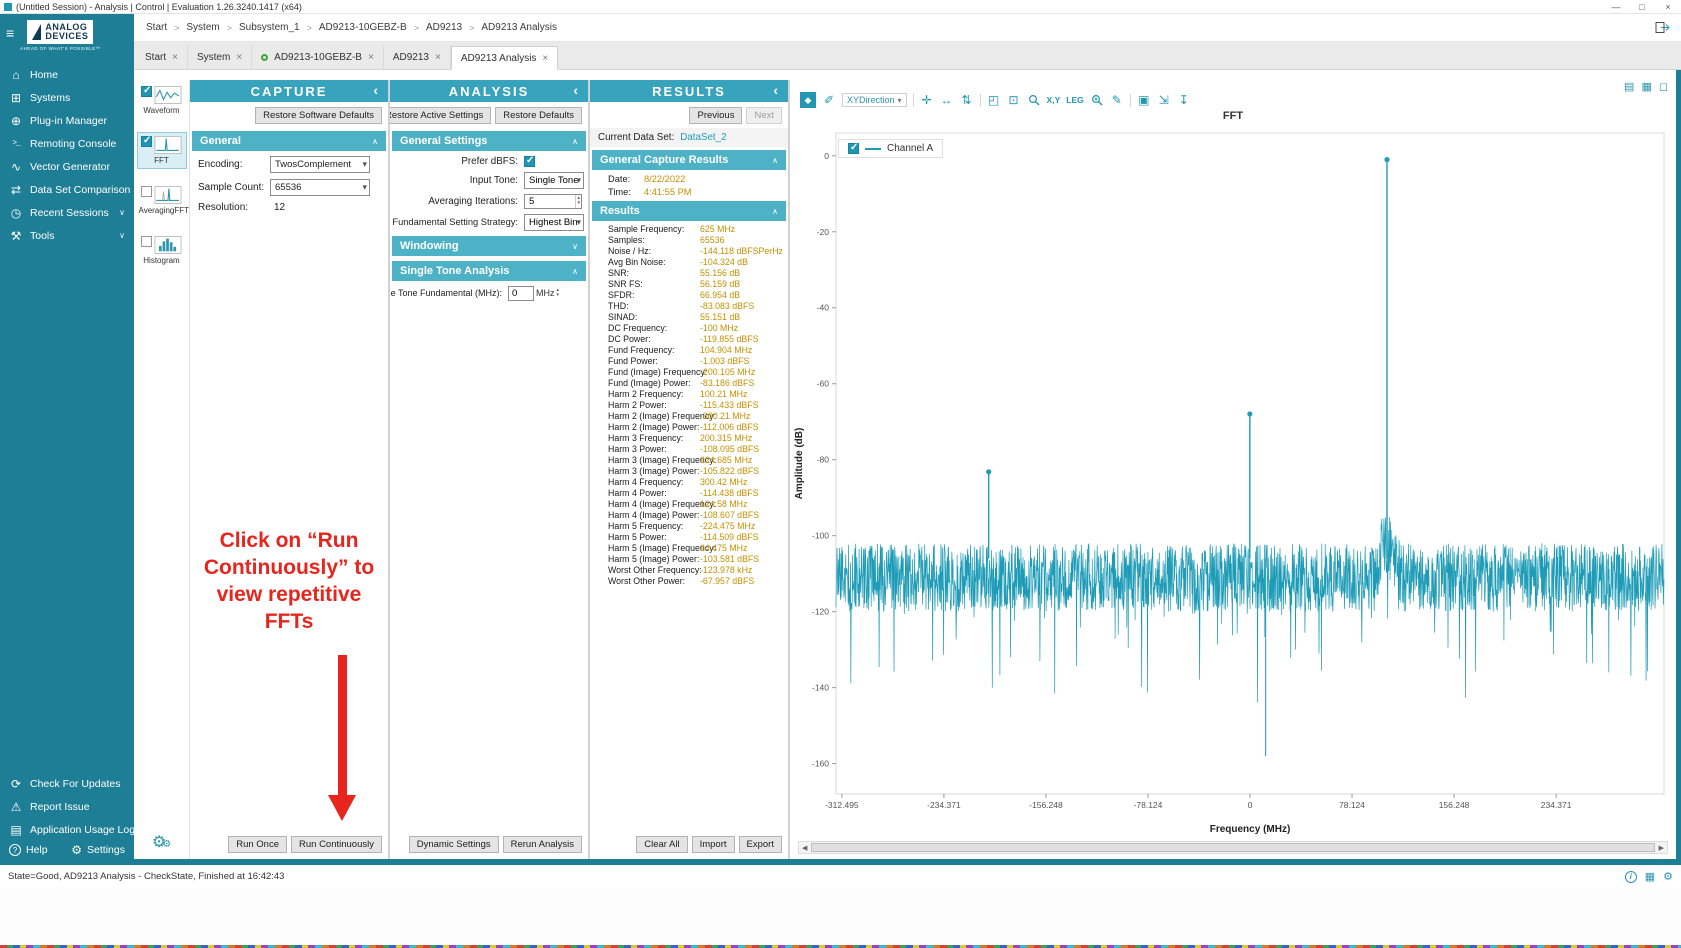 Image resolution: width=1681 pixels, height=948 pixels. Describe the element at coordinates (67, 189) in the screenshot. I see `sidebar-item-data-set-comparison: ⇄ Data Set Comparison` at that location.